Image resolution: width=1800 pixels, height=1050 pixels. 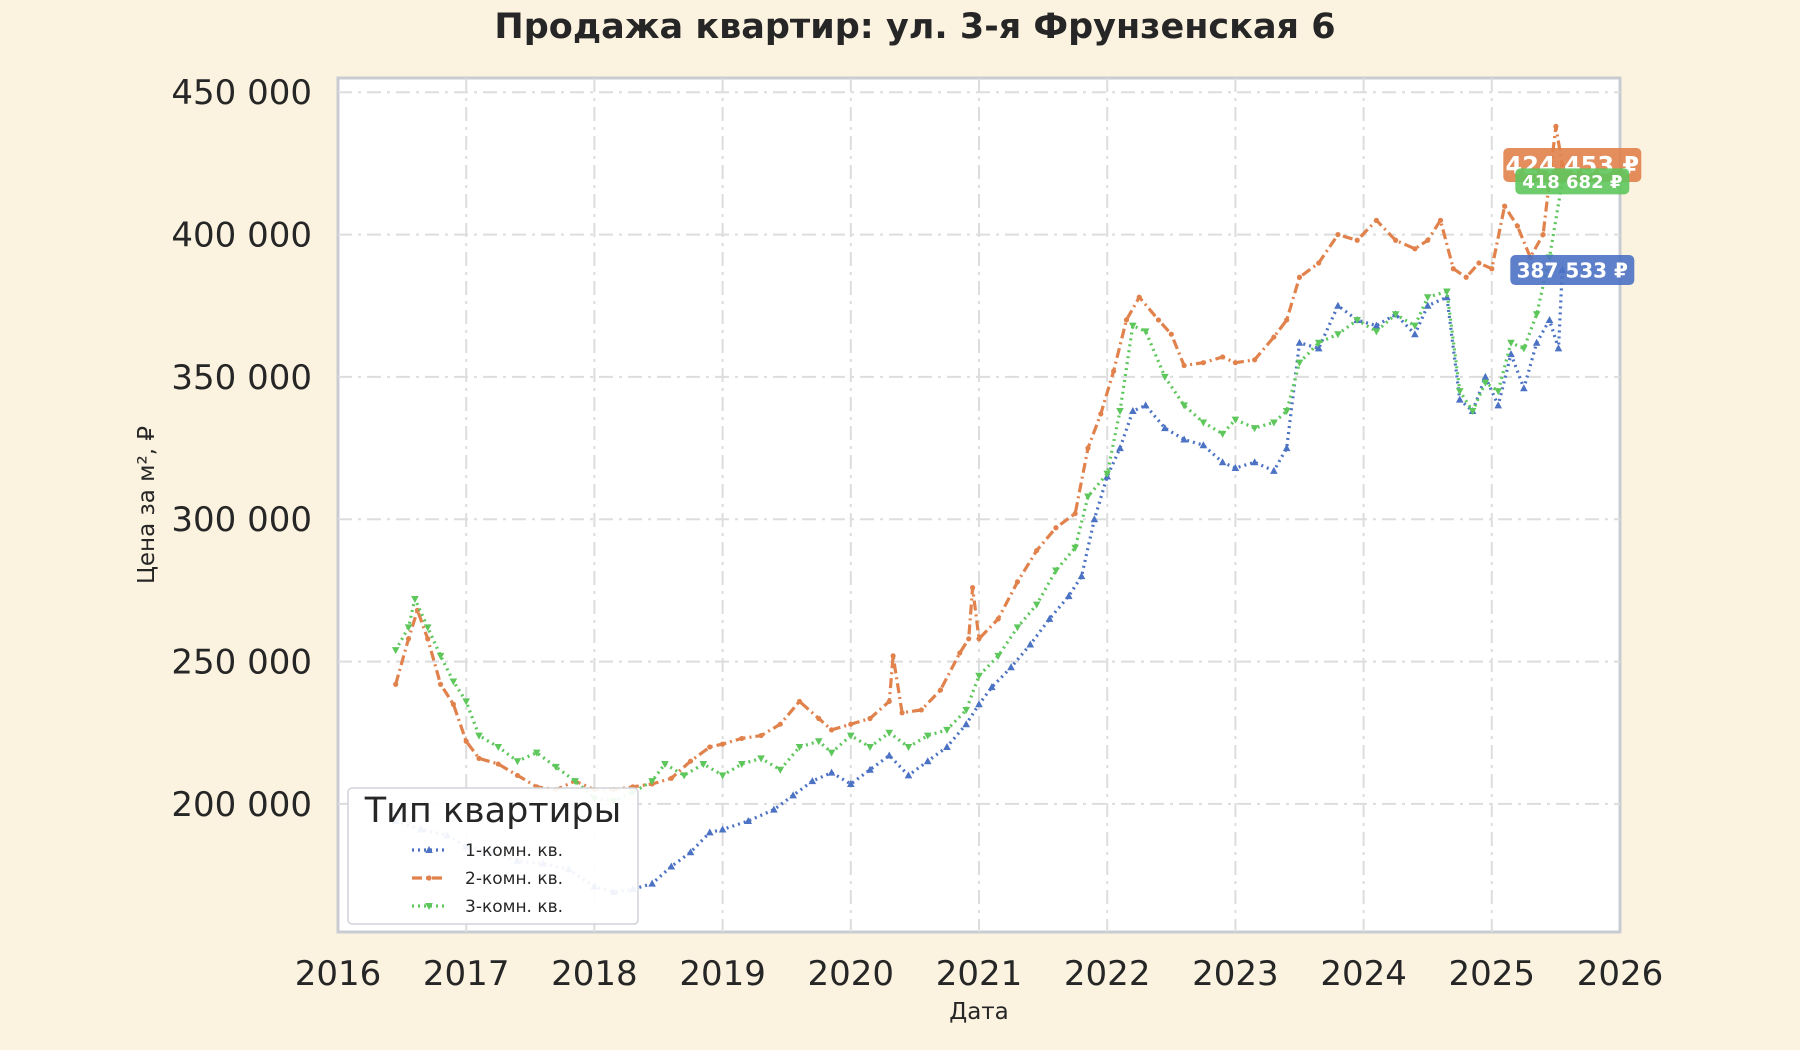 I want to click on y-tick-label: 300 000, so click(x=241, y=520).